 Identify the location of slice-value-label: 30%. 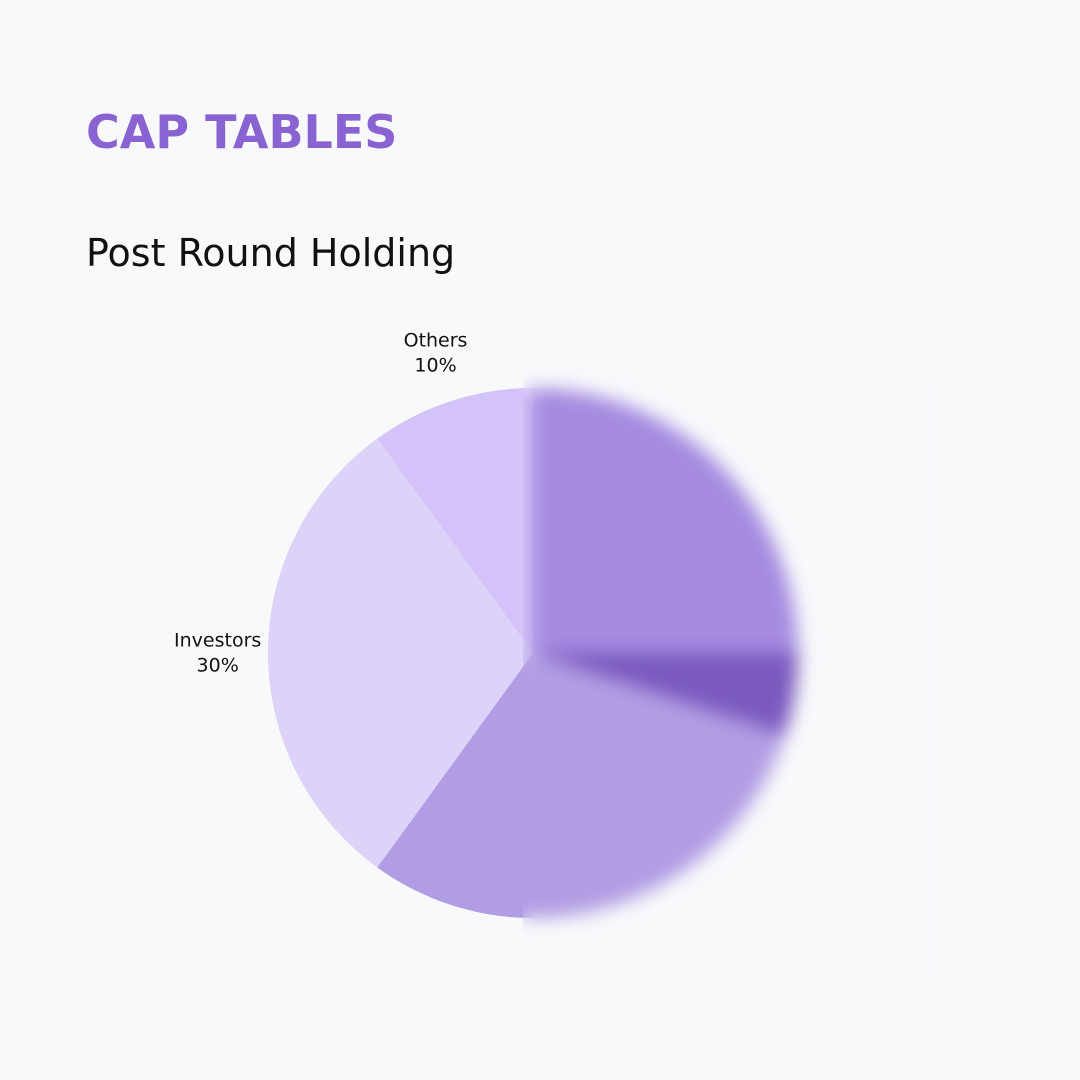
(218, 666).